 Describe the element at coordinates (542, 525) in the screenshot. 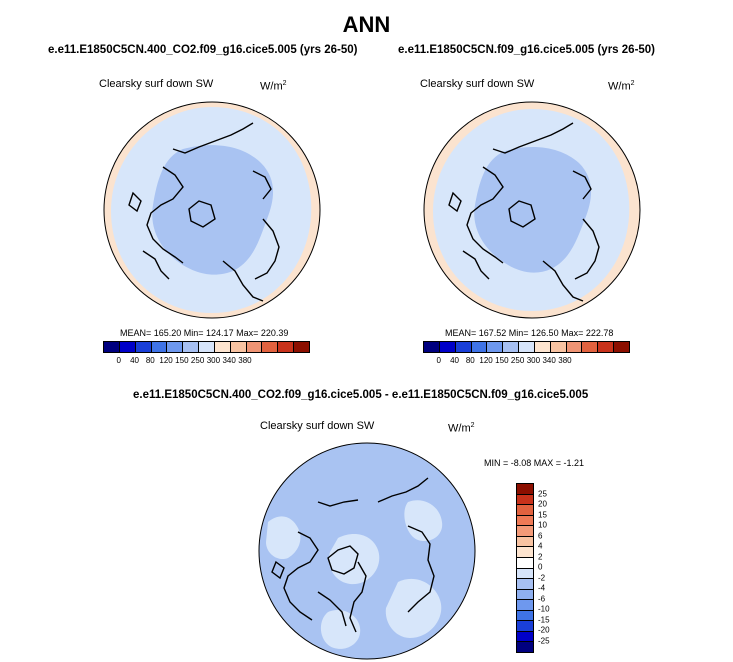

I see `colorbar-tick-label: 10` at that location.